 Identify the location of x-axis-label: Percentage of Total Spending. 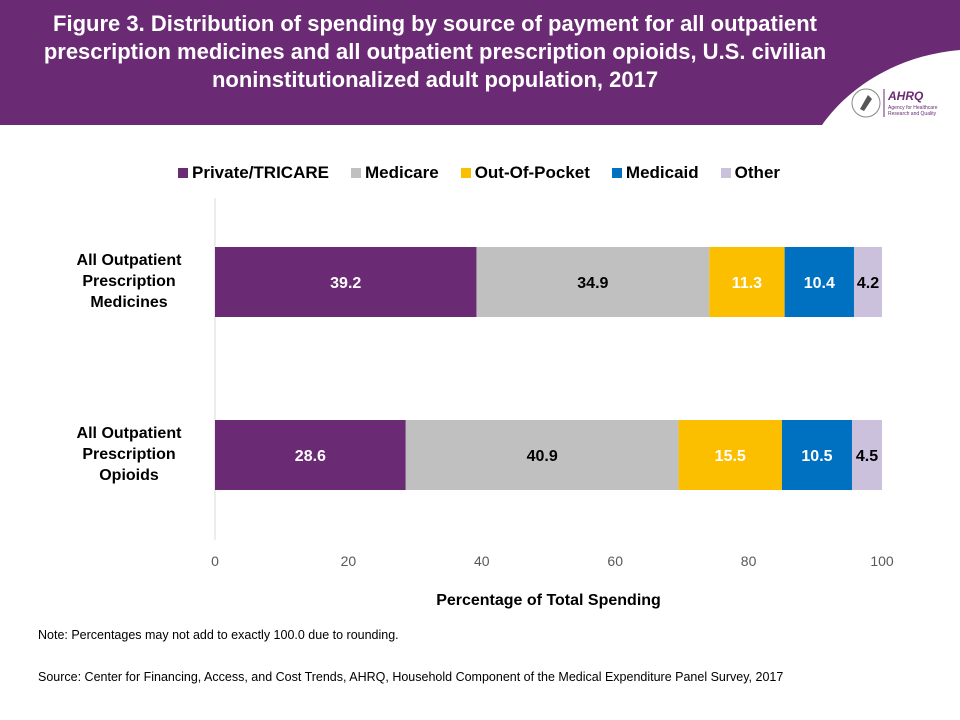
(548, 600).